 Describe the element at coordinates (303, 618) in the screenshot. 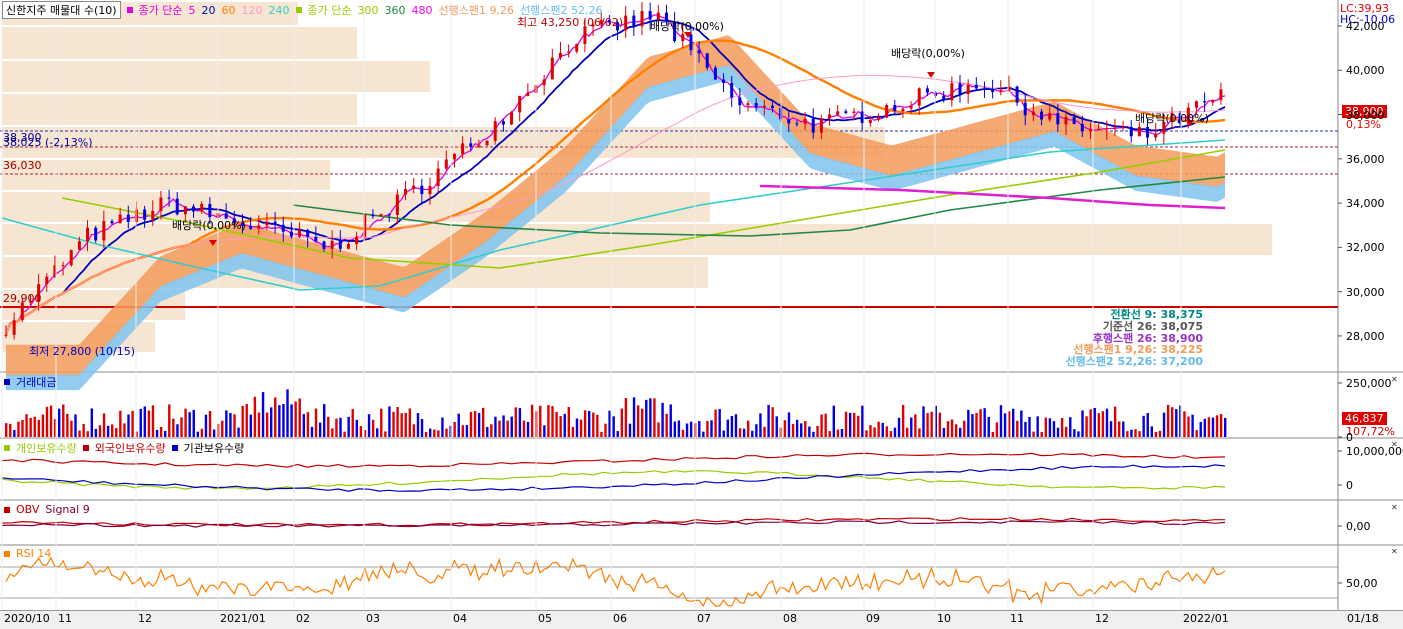

I see `x-tick-label: 02` at that location.